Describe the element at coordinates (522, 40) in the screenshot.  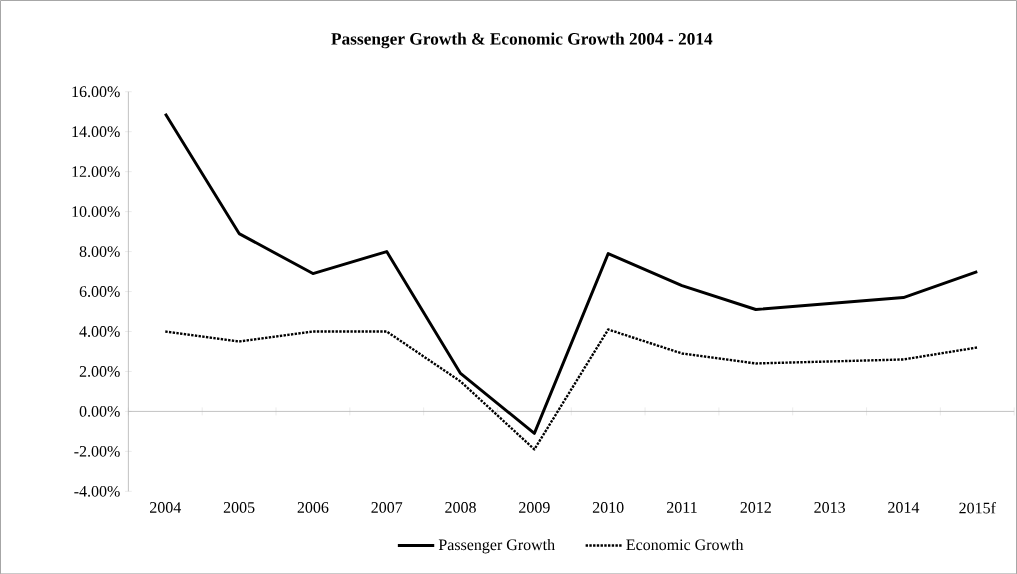
I see `chart-title: Passenger Growth & Economic Growth 2004 - 2014` at that location.